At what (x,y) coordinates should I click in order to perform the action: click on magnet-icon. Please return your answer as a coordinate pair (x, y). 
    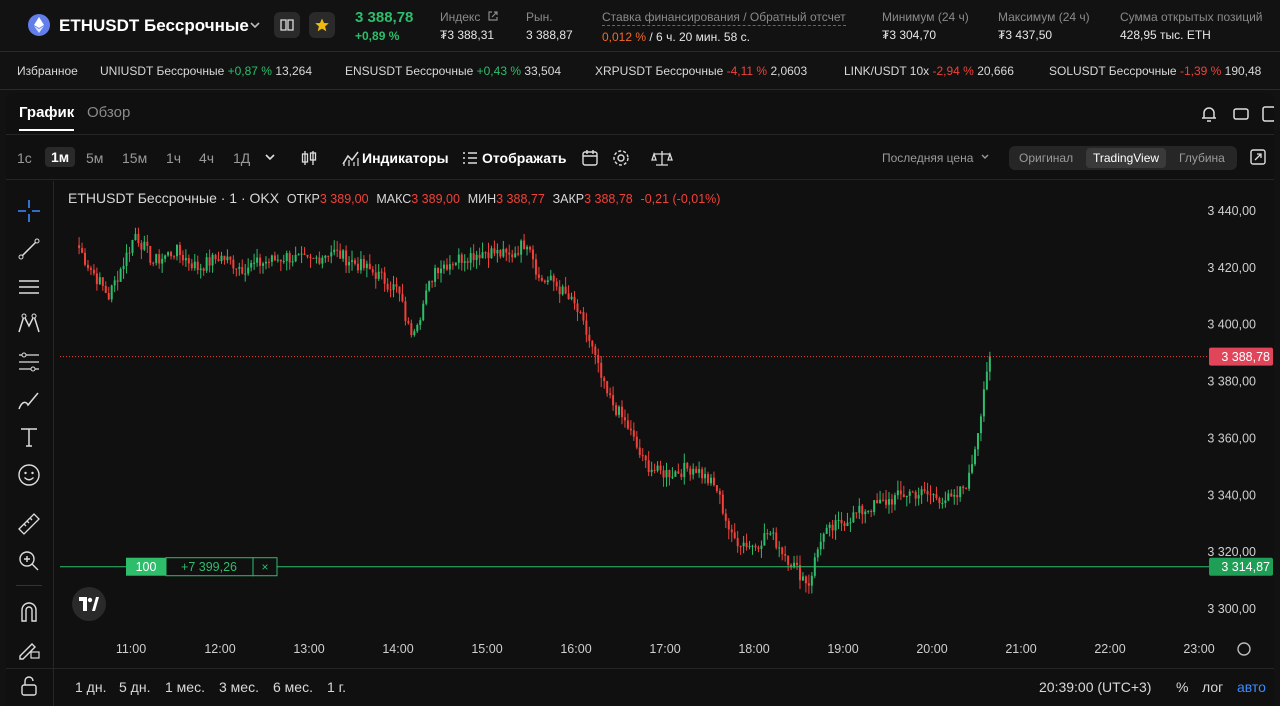
    Looking at the image, I should click on (29, 612).